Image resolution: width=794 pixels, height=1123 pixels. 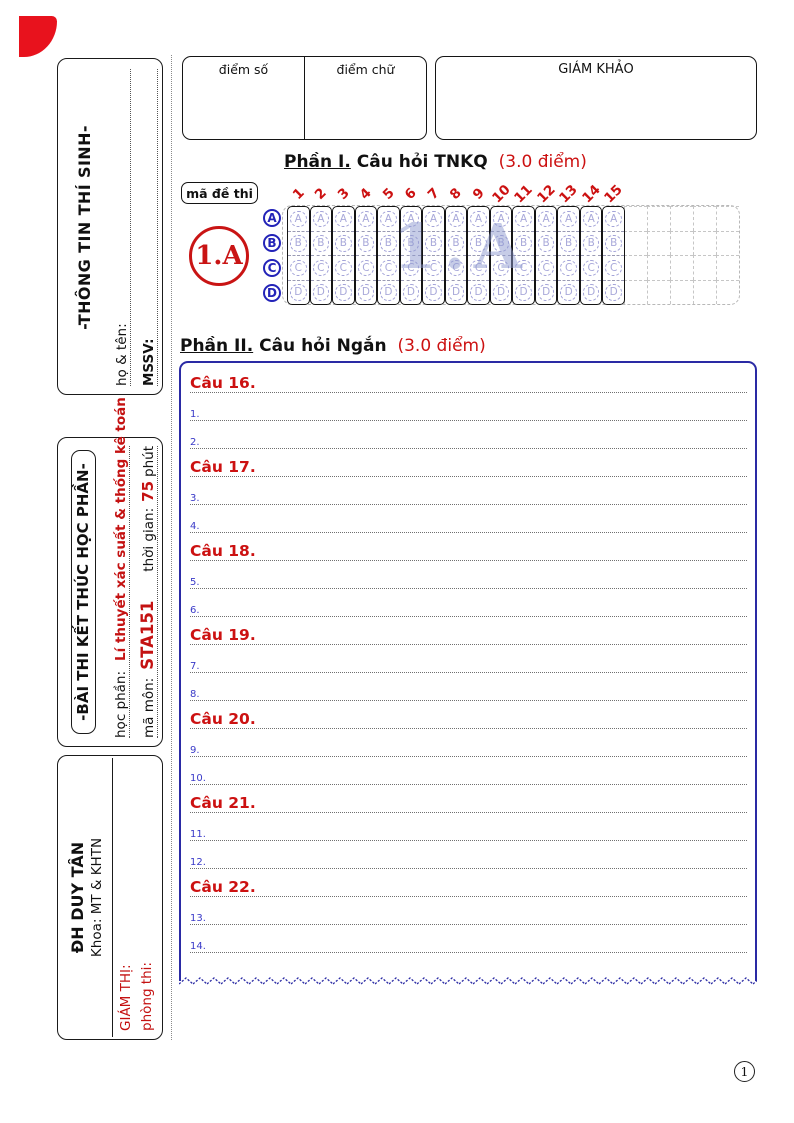 What do you see at coordinates (591, 267) in the screenshot?
I see `answer-bubble-14C: C` at bounding box center [591, 267].